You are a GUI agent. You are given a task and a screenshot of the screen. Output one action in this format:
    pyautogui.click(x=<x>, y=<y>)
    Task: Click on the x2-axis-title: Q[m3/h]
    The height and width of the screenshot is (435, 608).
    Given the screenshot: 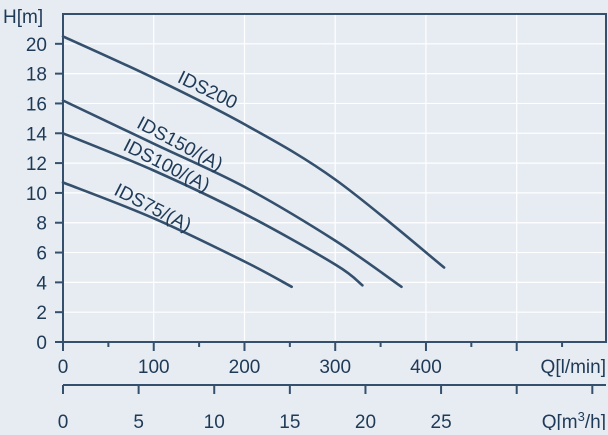 What is the action you would take?
    pyautogui.click(x=574, y=419)
    